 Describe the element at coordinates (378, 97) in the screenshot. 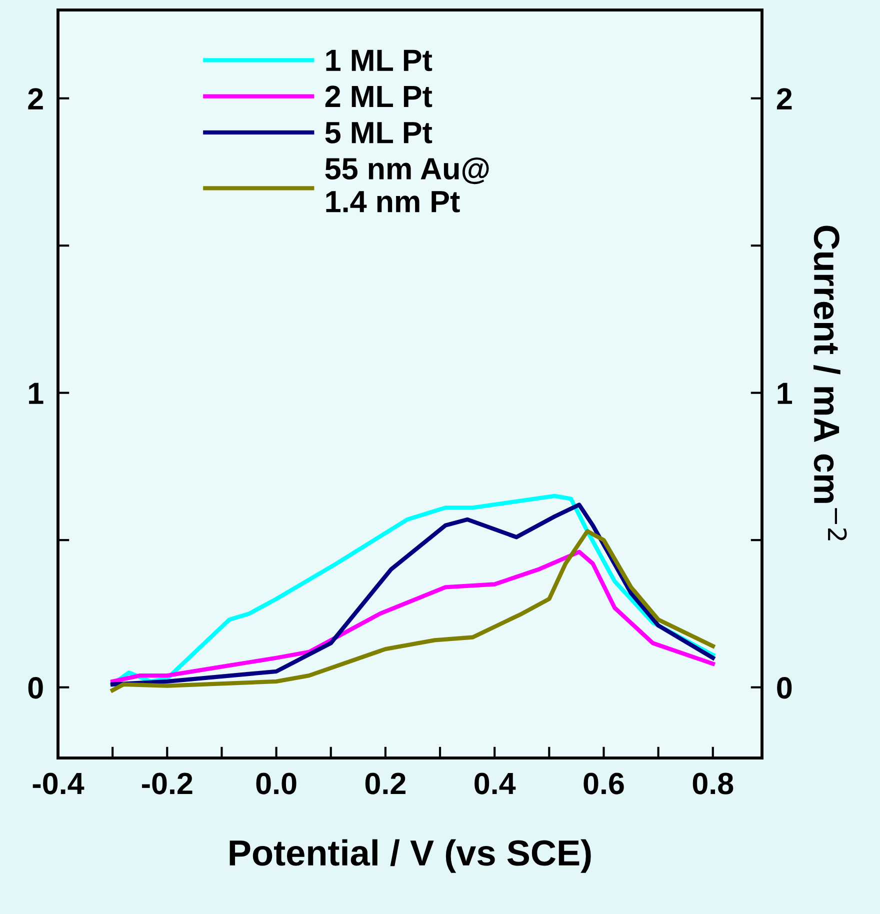

I see `legend-label: 2 ML Pt` at that location.